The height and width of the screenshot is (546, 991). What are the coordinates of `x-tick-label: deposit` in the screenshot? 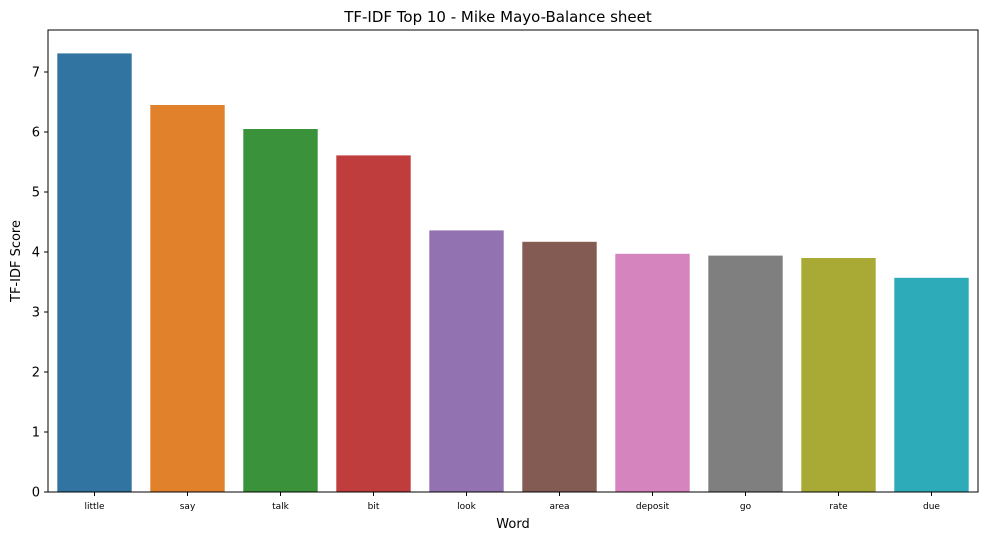 It's located at (653, 507).